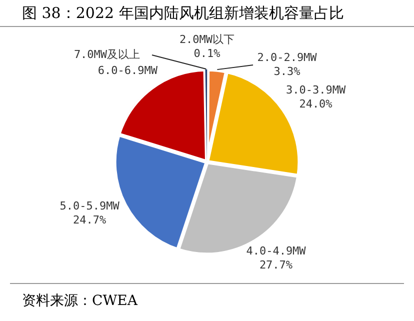 The image size is (414, 321). What do you see at coordinates (276, 265) in the screenshot?
I see `data-label: 27.7%` at bounding box center [276, 265].